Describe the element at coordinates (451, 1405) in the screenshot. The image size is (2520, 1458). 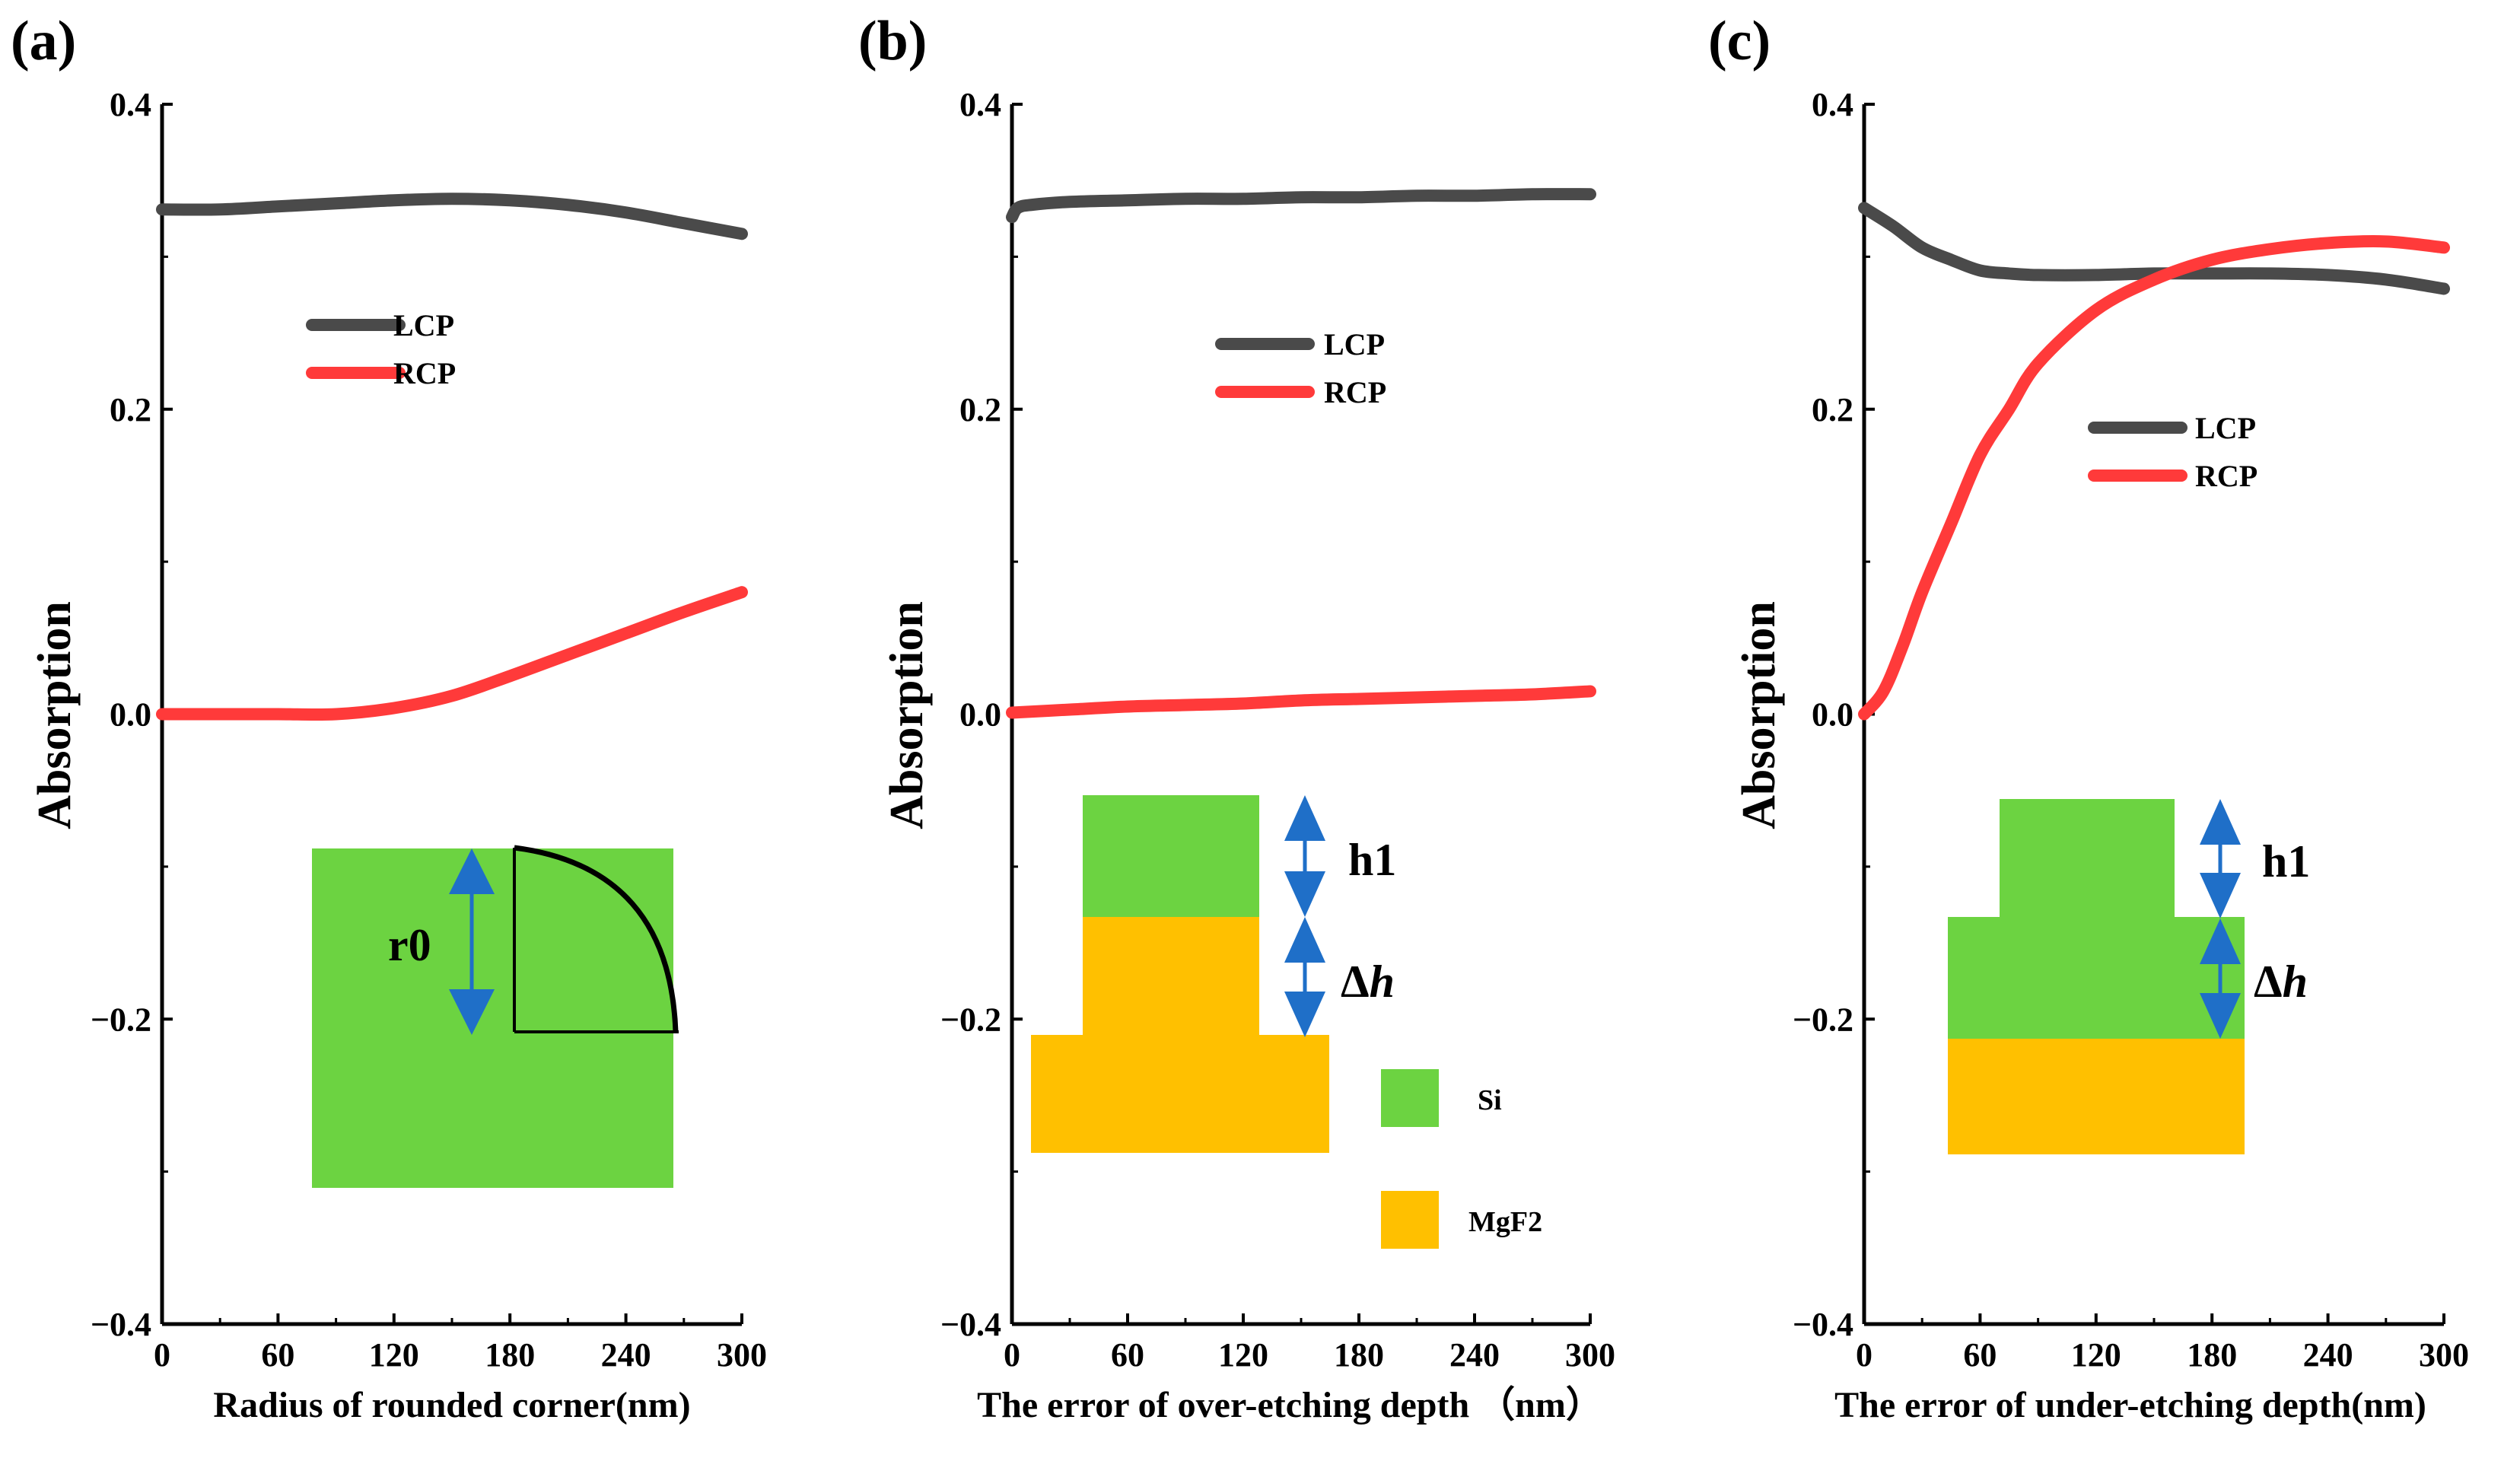
I see `x-axis-title: Radius of rounded corner(nm)` at that location.